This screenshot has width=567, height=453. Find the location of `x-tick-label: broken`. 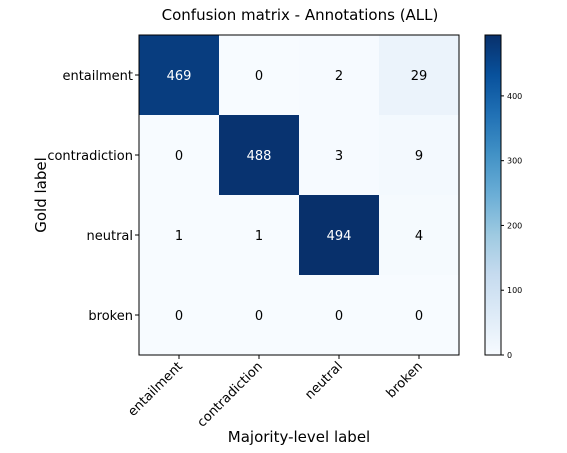

x-tick-label: broken is located at coordinates (405, 380).